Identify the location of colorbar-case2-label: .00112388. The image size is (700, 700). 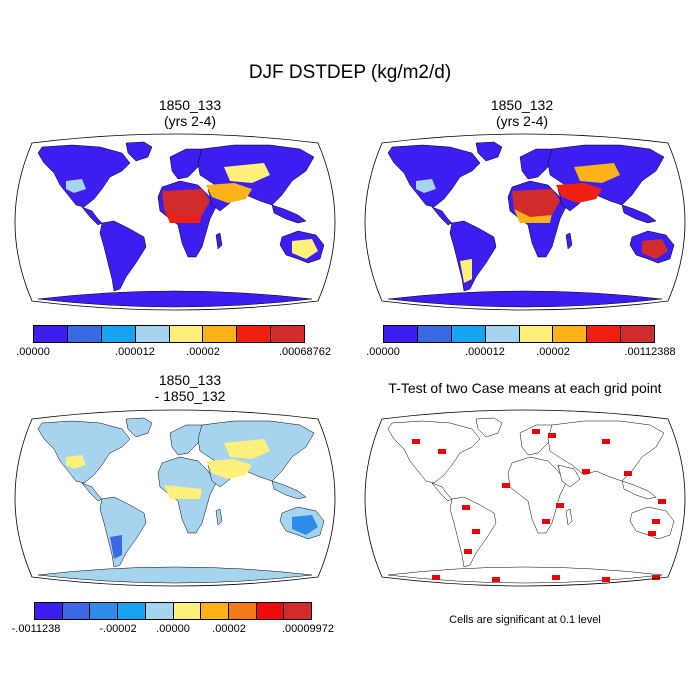
(650, 352).